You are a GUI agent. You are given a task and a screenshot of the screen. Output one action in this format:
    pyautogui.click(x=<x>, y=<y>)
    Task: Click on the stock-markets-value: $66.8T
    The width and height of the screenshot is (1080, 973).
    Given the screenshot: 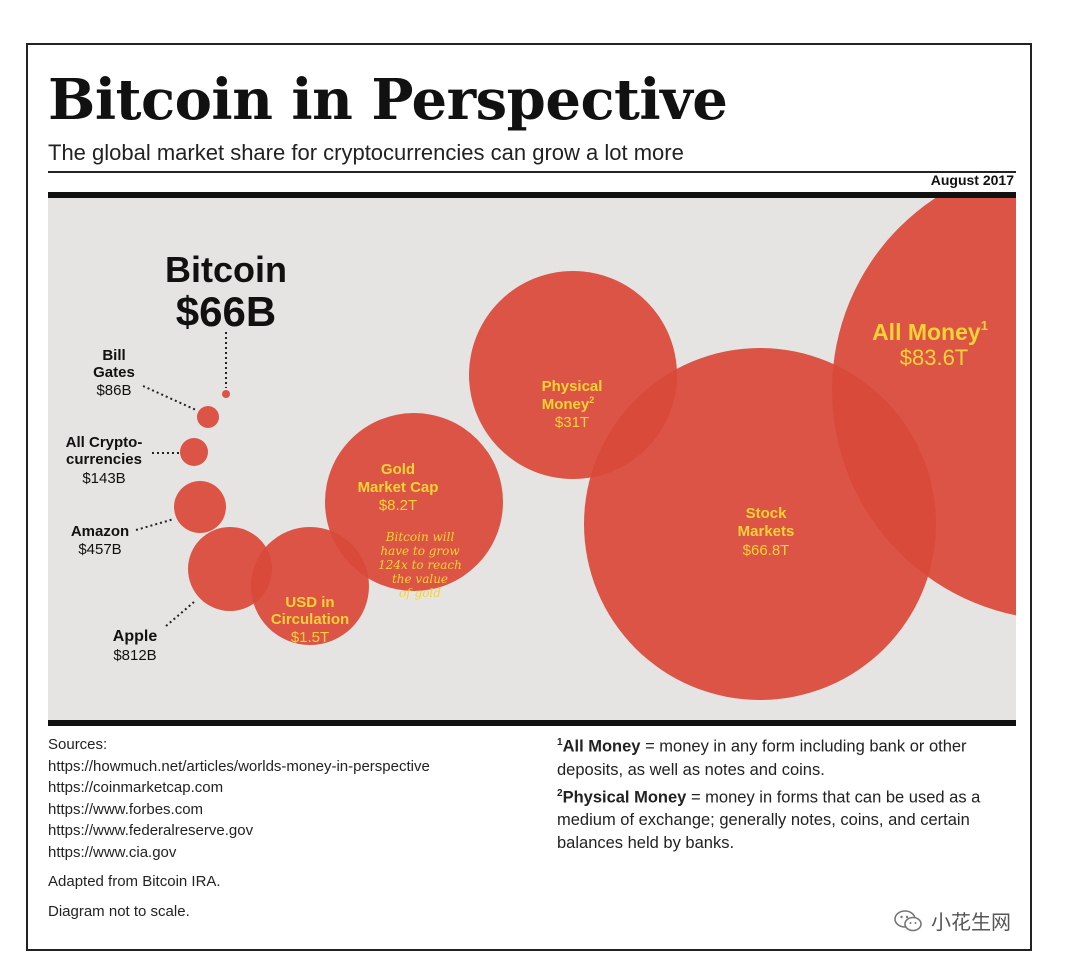 What is the action you would take?
    pyautogui.click(x=766, y=550)
    